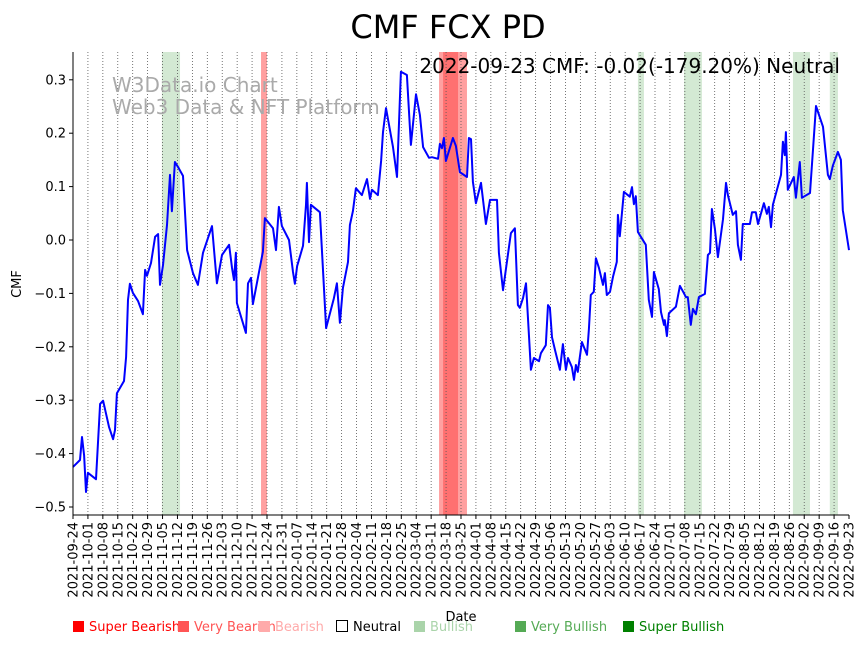 This screenshot has height=646, width=864. Describe the element at coordinates (178, 560) in the screenshot. I see `x-tick-label: 2021-11-12` at that location.